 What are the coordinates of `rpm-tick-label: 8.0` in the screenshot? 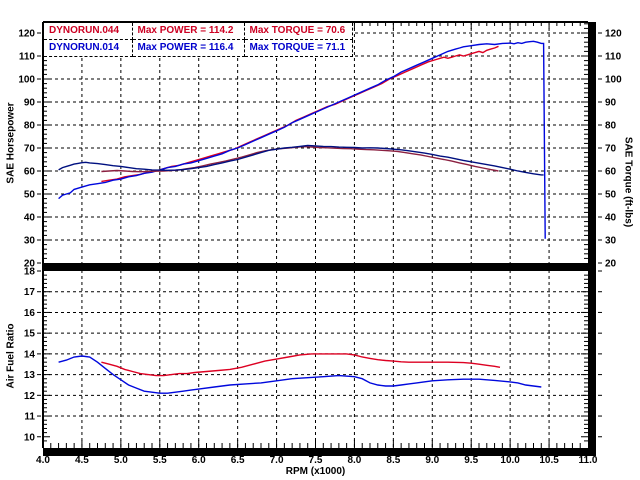 It's located at (354, 460).